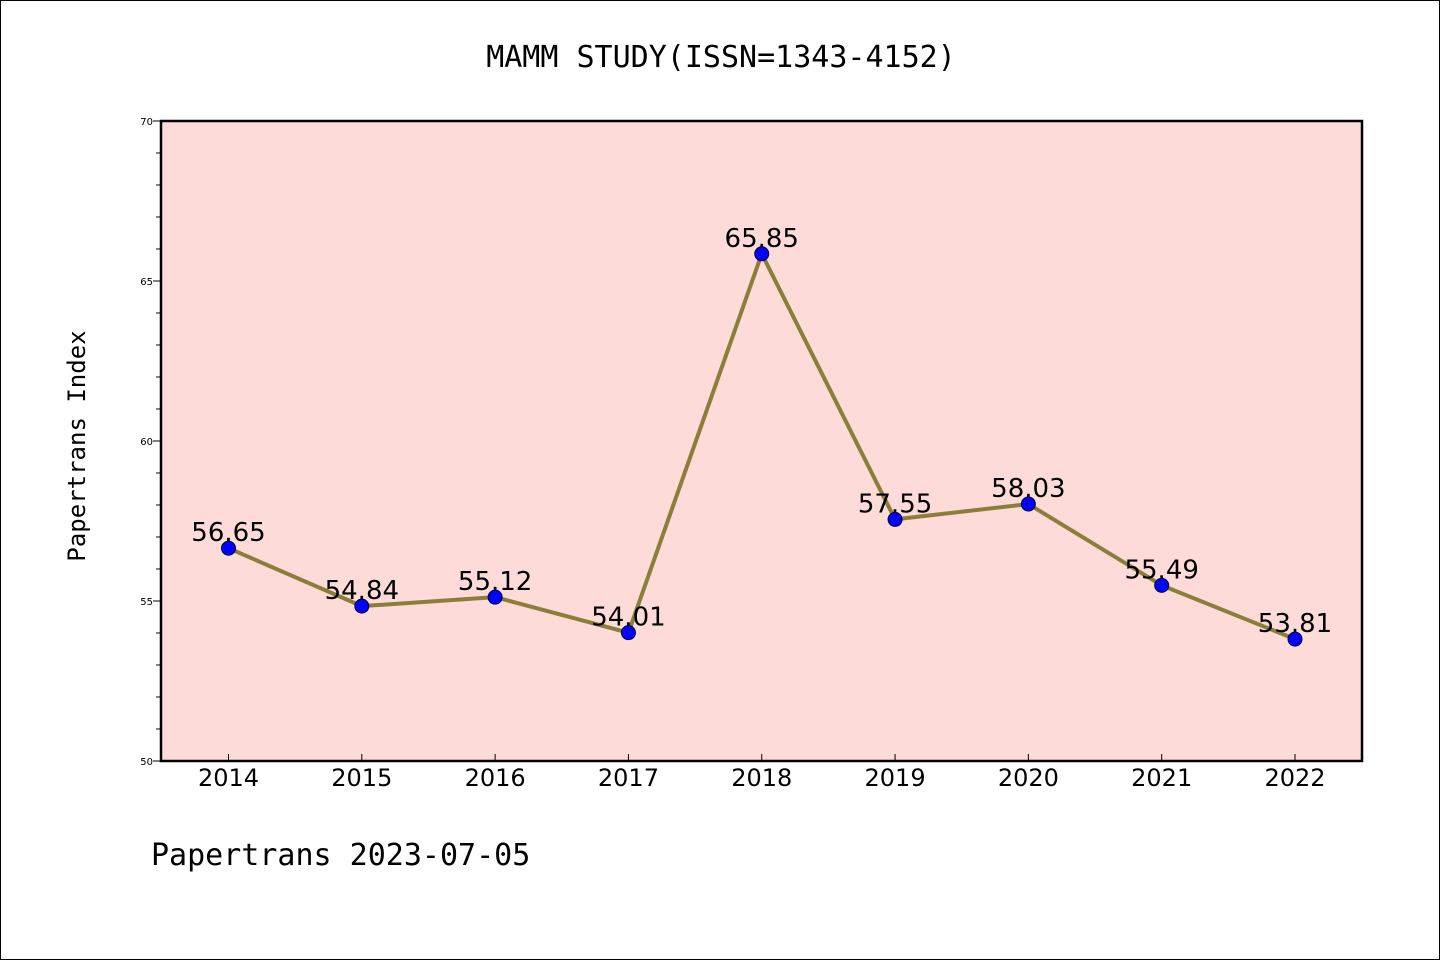 Image resolution: width=1440 pixels, height=961 pixels. Describe the element at coordinates (362, 591) in the screenshot. I see `data-label: 54.84` at that location.